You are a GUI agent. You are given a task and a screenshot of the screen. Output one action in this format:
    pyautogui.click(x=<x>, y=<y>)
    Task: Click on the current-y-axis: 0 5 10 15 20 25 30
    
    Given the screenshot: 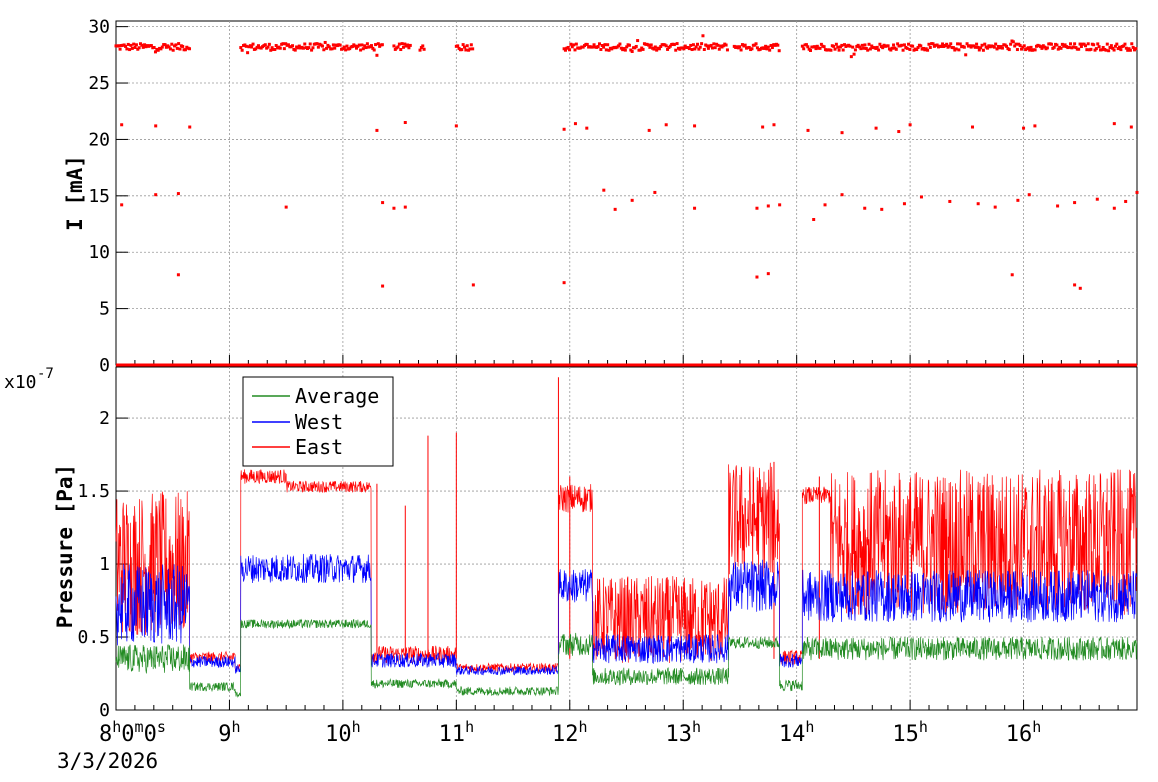 What is the action you would take?
    pyautogui.click(x=108, y=196)
    